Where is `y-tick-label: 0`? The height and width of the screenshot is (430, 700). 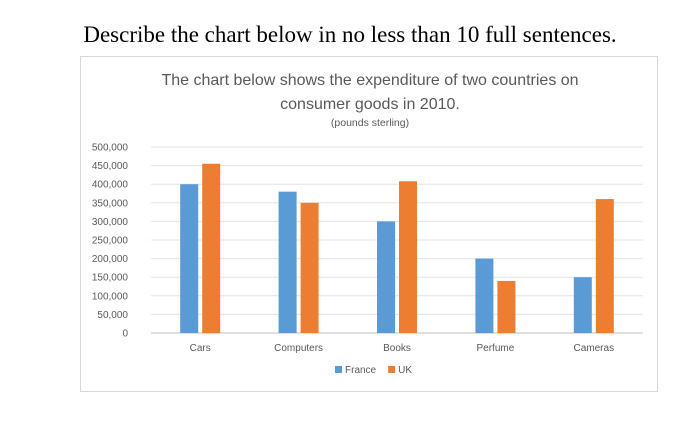
y-tick-label: 0 is located at coordinates (125, 334).